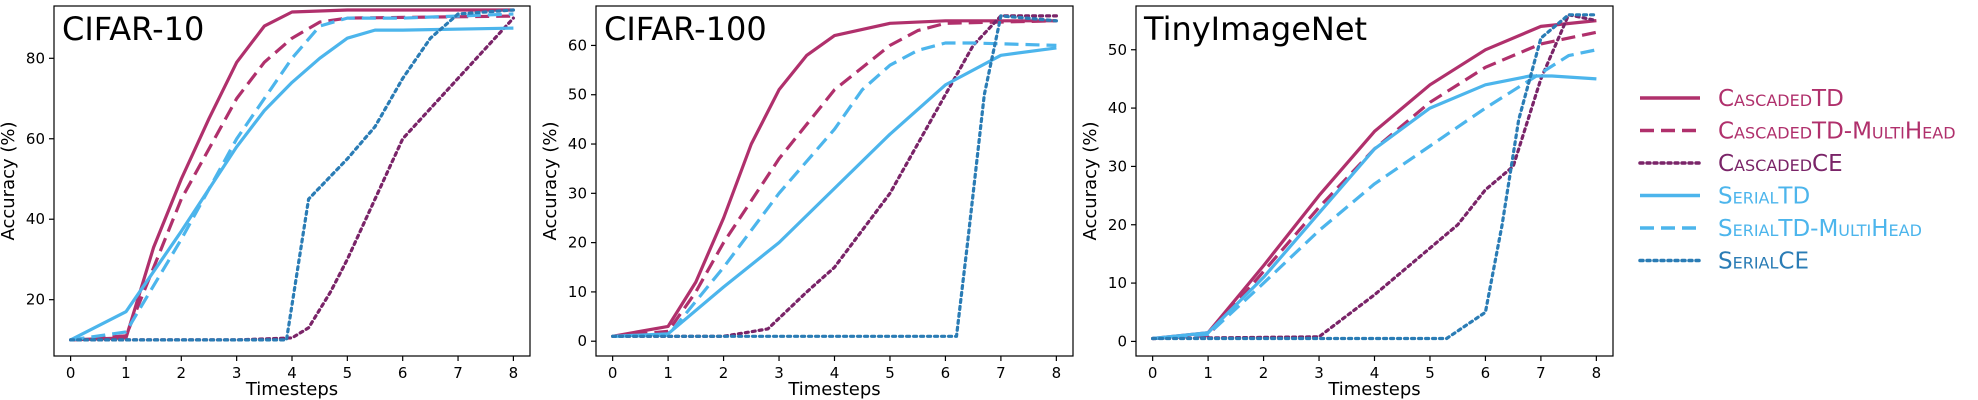 Image resolution: width=1978 pixels, height=400 pixels. I want to click on y-tick-label: 80, so click(35, 58).